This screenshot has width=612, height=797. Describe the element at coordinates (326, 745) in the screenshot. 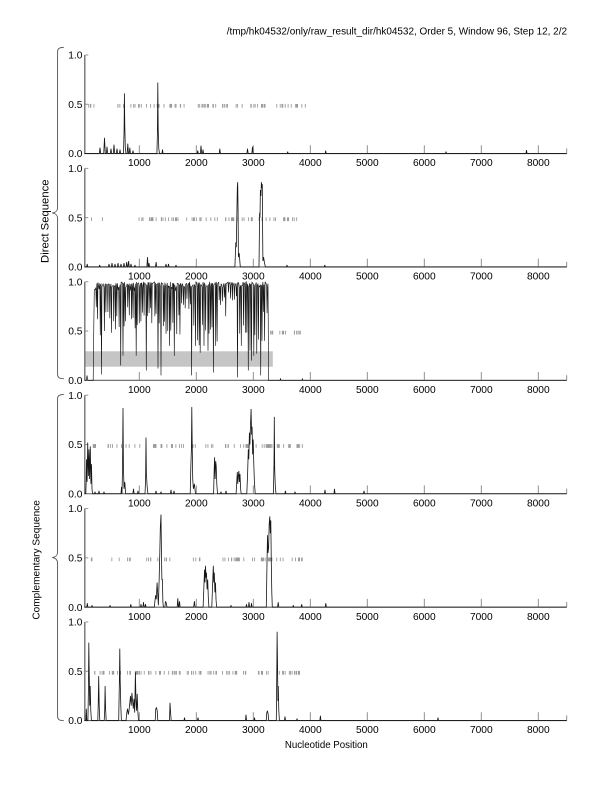

I see `svg-text: Nucleotide Position` at that location.